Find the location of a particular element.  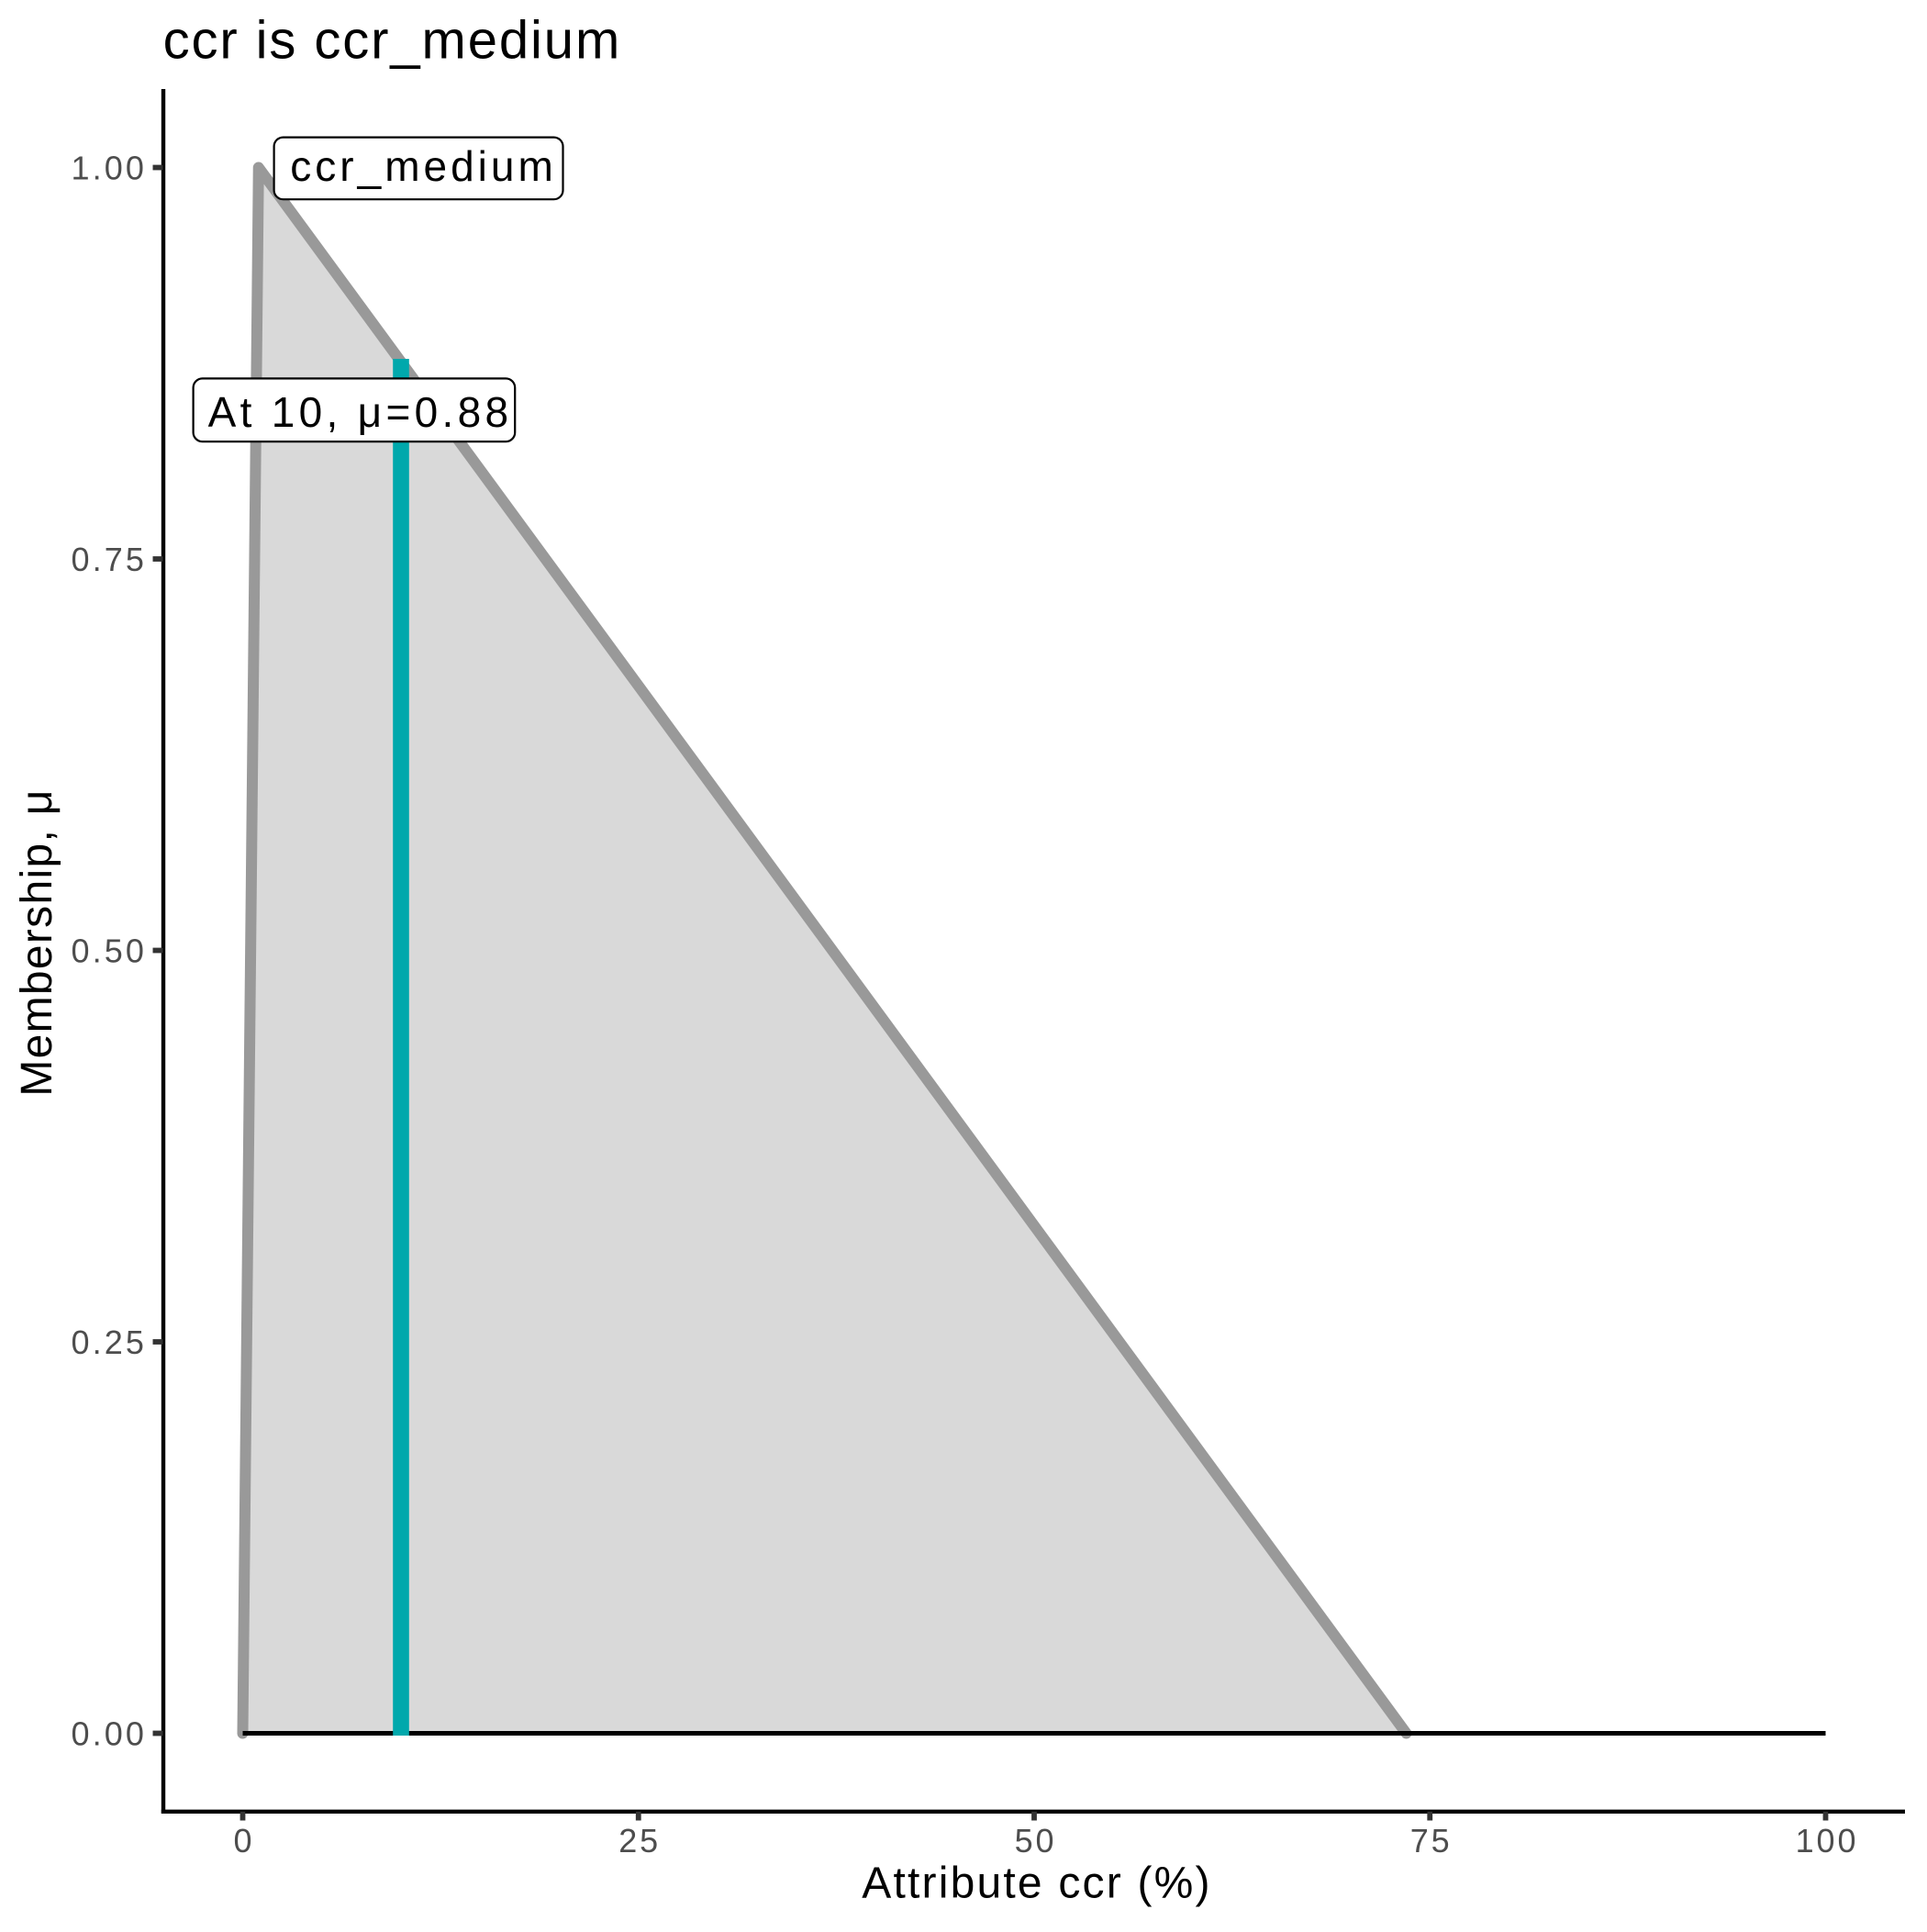

svg-text: ccr is ccr_medium is located at coordinates (392, 41).